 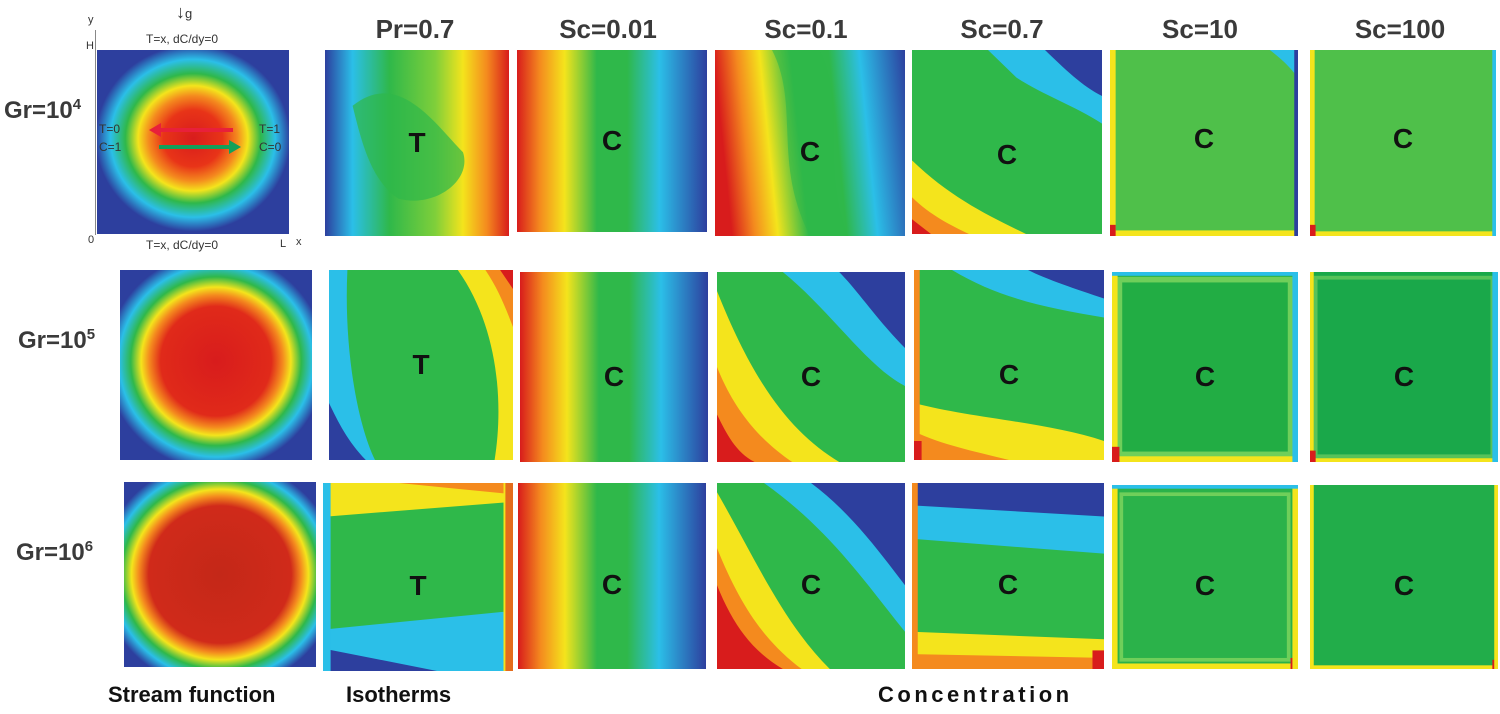 I want to click on concentration-sc-0-7-gr-1e6: C, so click(x=1008, y=576).